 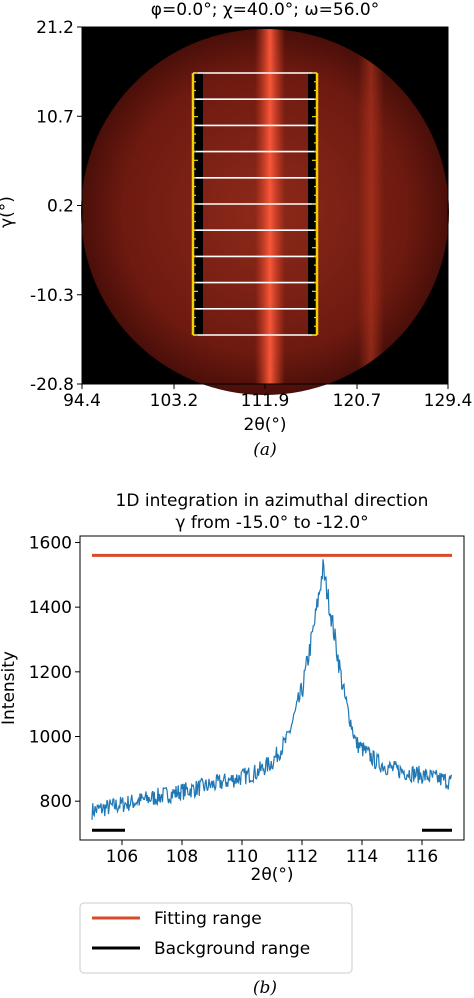 I want to click on integration-y-tick-label: 1400, so click(x=50, y=608).